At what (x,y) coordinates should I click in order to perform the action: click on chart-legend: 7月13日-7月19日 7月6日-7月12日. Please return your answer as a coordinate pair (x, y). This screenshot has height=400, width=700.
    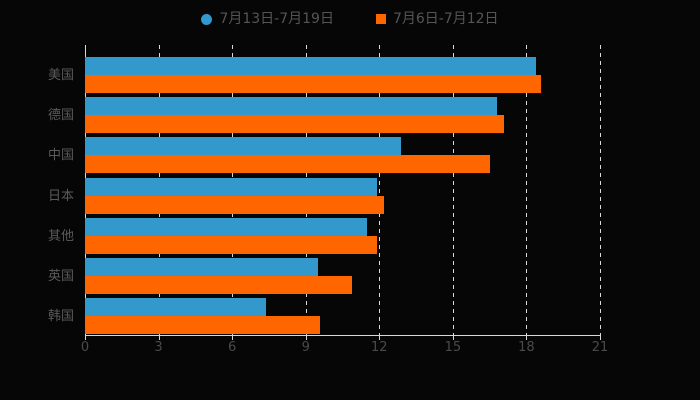
    Looking at the image, I should click on (350, 19).